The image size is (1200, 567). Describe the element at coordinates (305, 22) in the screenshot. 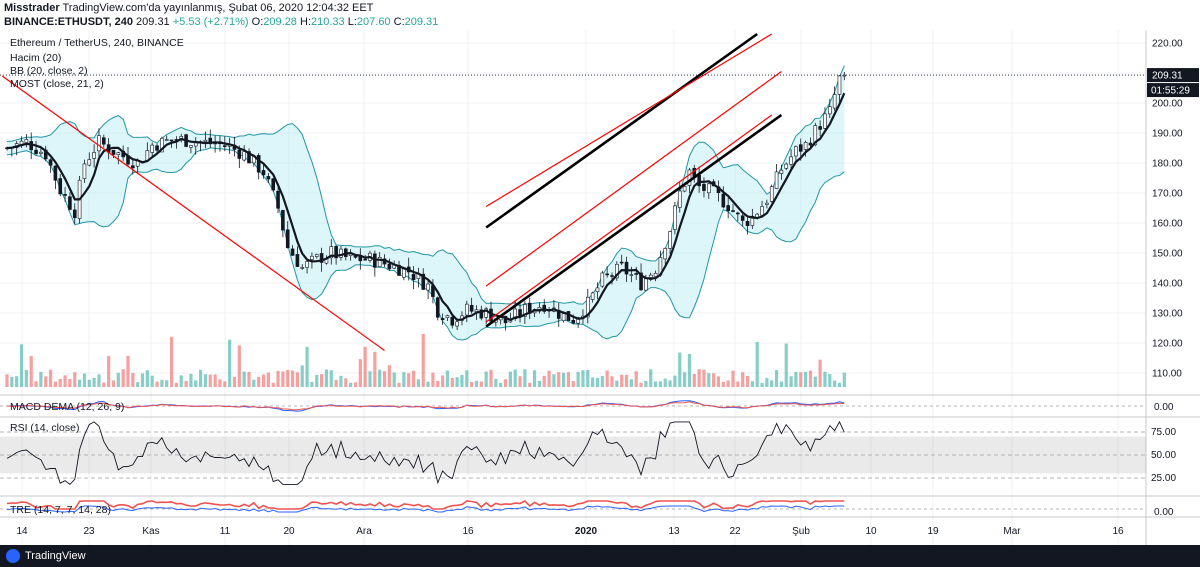

I see `ohlc-h-label: H:` at that location.